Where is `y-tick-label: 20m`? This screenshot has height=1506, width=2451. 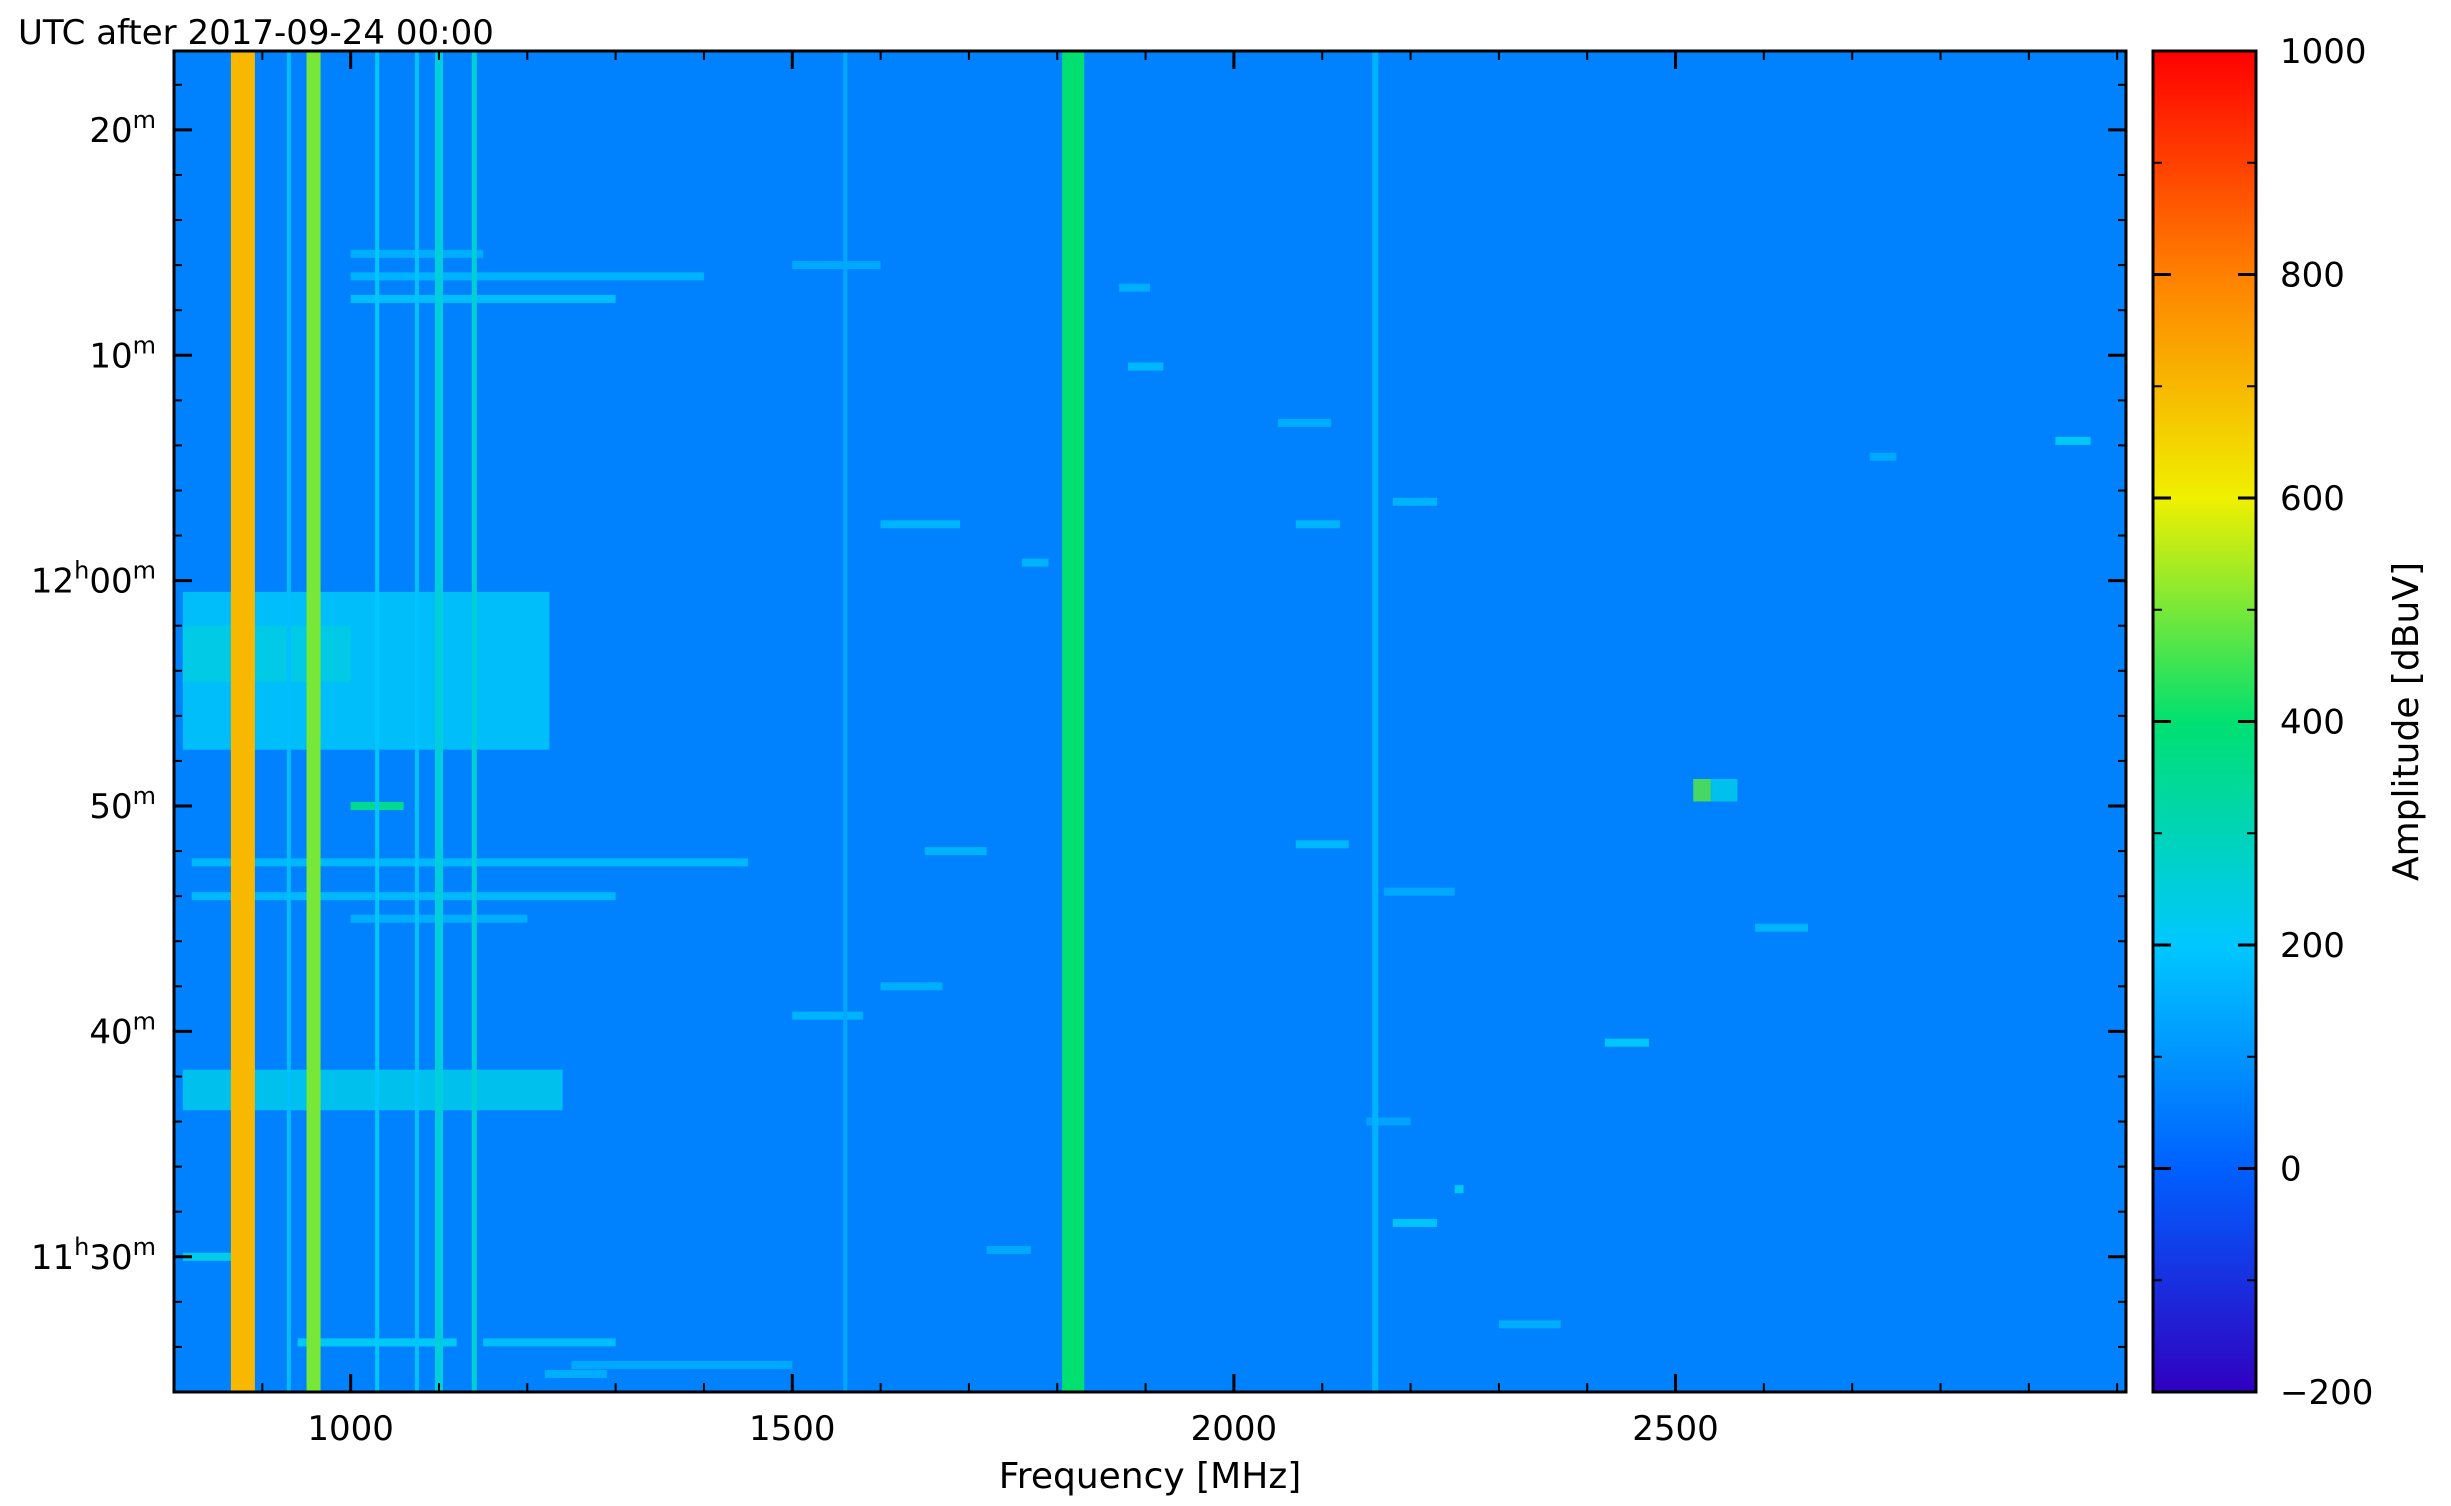
y-tick-label: 20m is located at coordinates (122, 128).